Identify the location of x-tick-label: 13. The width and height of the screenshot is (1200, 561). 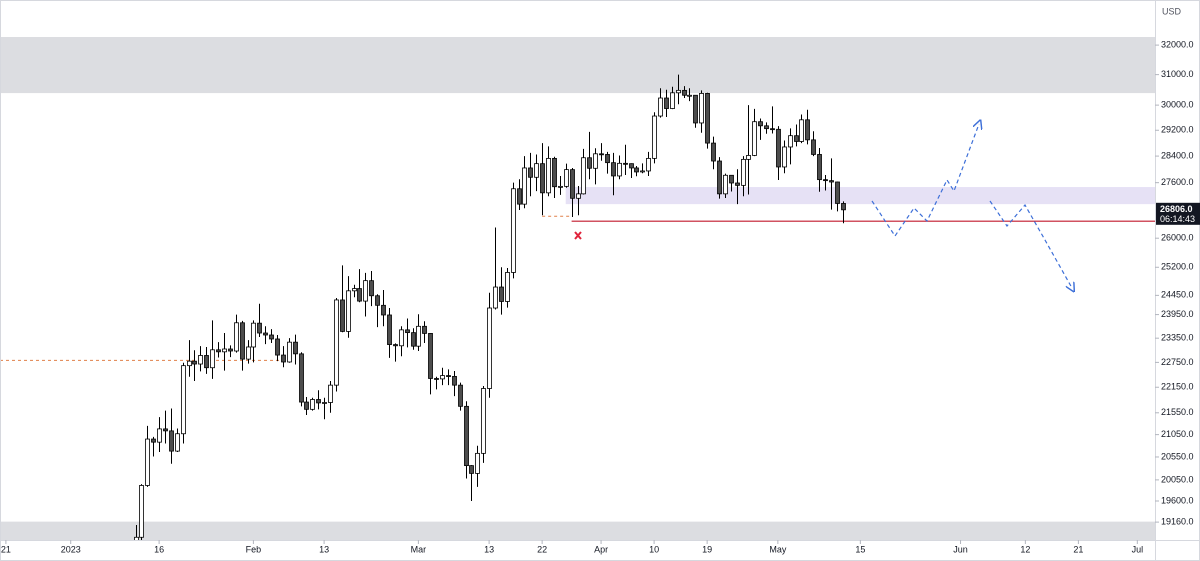
(324, 549).